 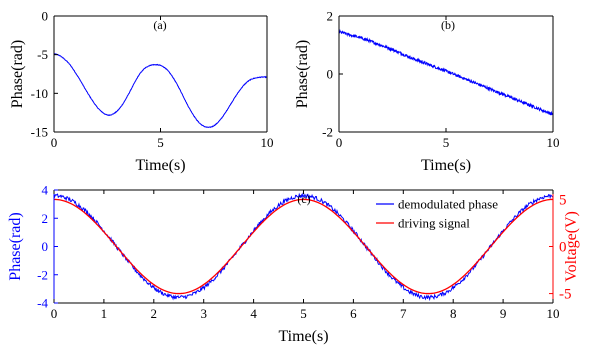 I want to click on right-y-axis-label: Voltage(V), so click(x=571, y=246).